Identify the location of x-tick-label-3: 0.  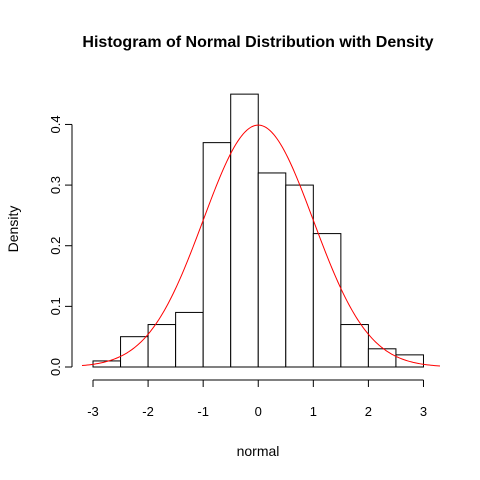
(258, 411).